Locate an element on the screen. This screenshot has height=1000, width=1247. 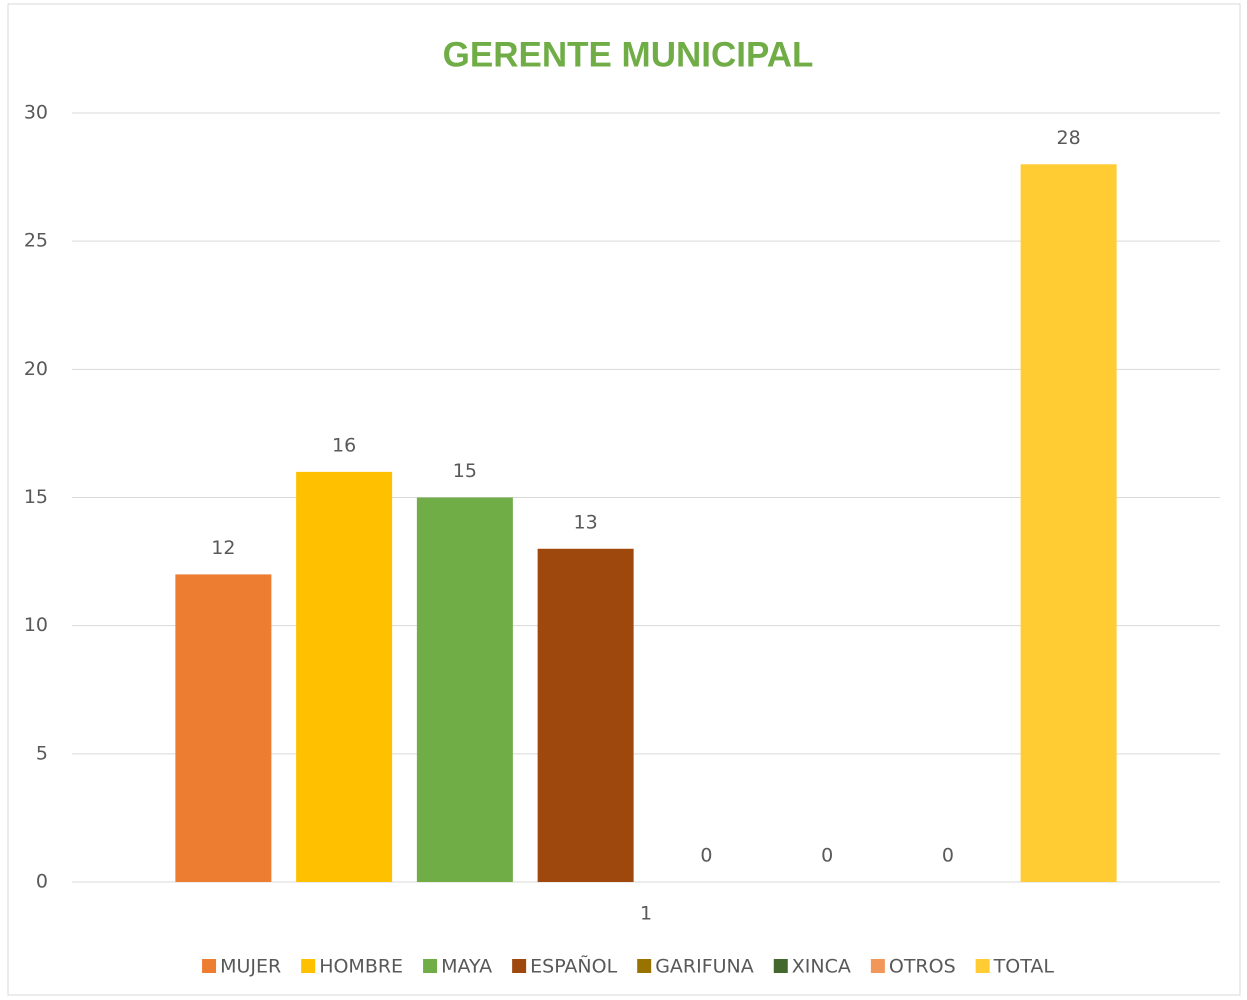
y-tick-label: 20 is located at coordinates (36, 369).